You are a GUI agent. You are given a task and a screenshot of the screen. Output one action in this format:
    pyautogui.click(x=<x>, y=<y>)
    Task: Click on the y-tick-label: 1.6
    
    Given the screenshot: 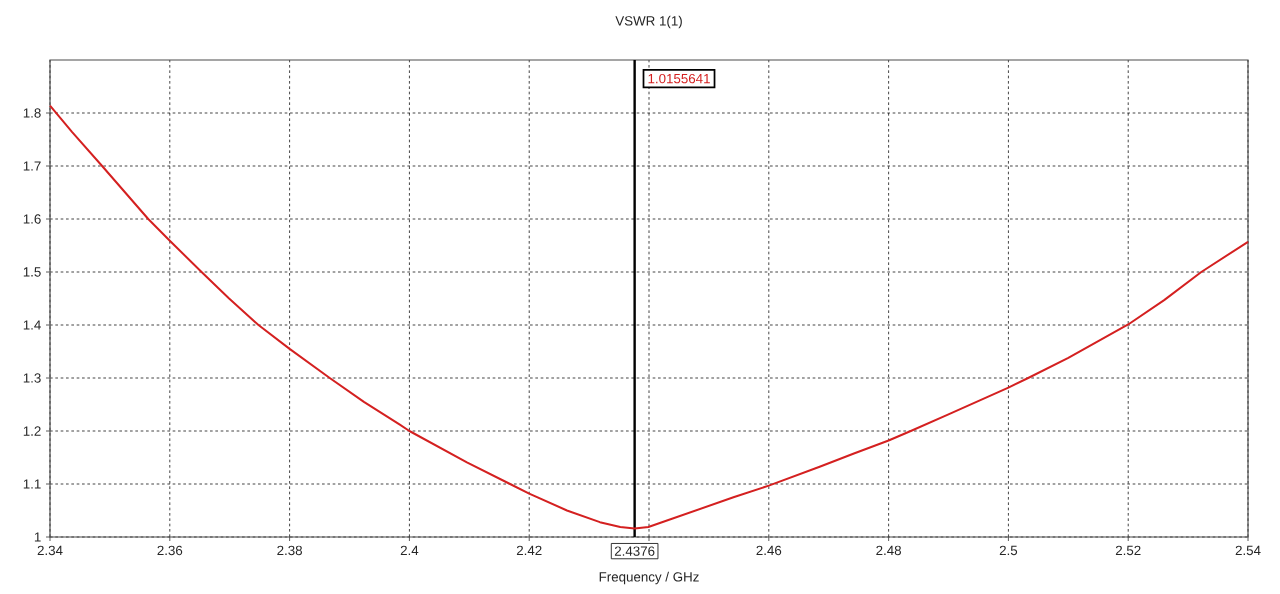 What is the action you would take?
    pyautogui.click(x=32, y=219)
    